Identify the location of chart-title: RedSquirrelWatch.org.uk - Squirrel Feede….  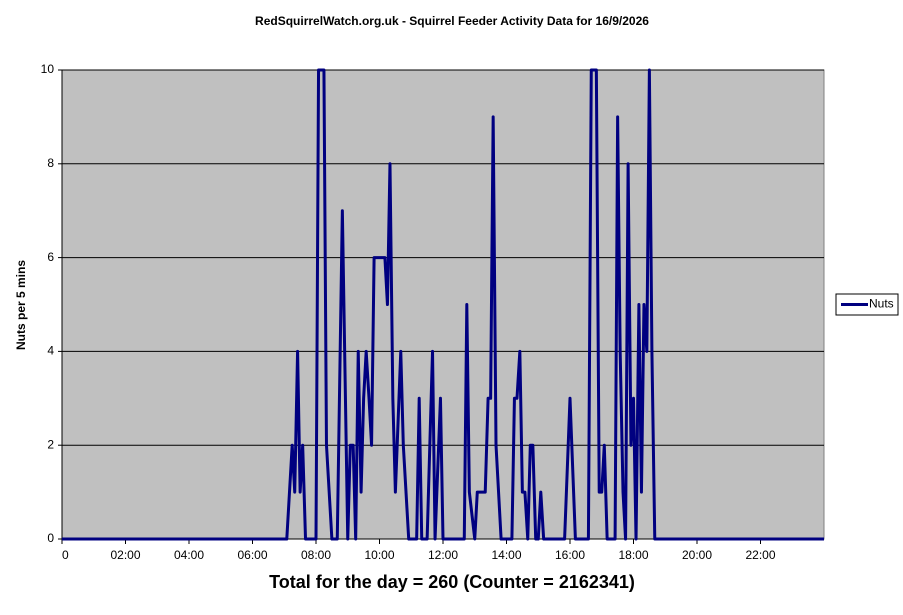
(452, 21).